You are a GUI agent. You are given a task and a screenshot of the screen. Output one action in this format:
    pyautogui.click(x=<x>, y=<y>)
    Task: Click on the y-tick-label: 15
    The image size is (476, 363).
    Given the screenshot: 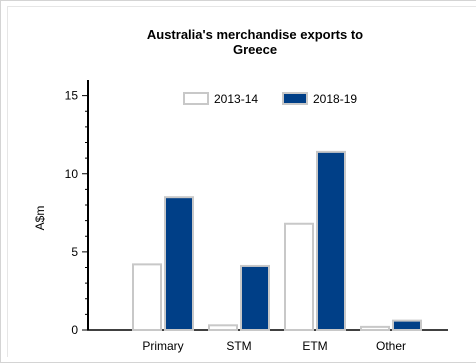 What is the action you would take?
    pyautogui.click(x=72, y=96)
    